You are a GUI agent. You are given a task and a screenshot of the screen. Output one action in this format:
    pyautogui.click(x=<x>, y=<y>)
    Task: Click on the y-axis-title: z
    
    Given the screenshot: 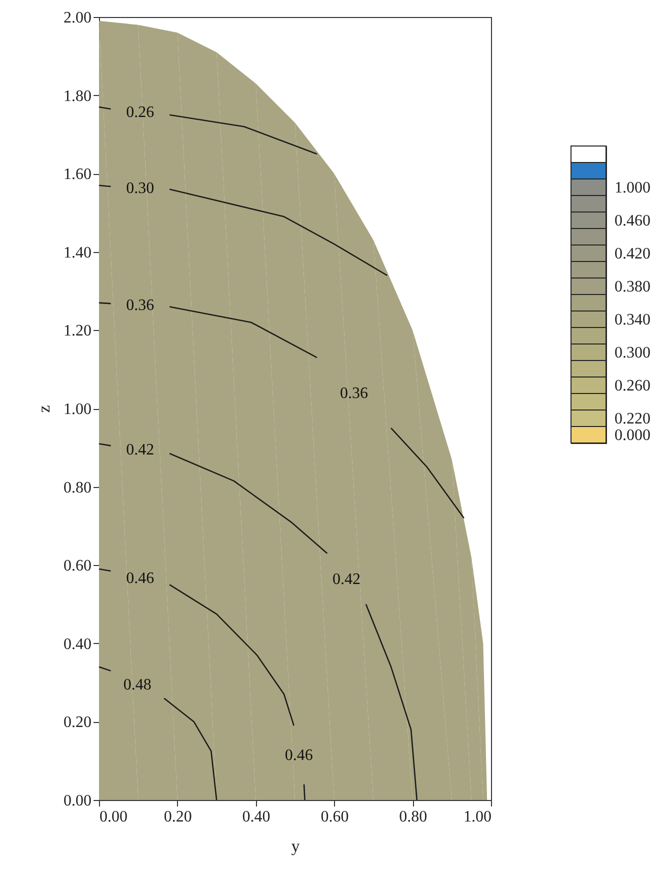 What is the action you would take?
    pyautogui.click(x=44, y=408)
    